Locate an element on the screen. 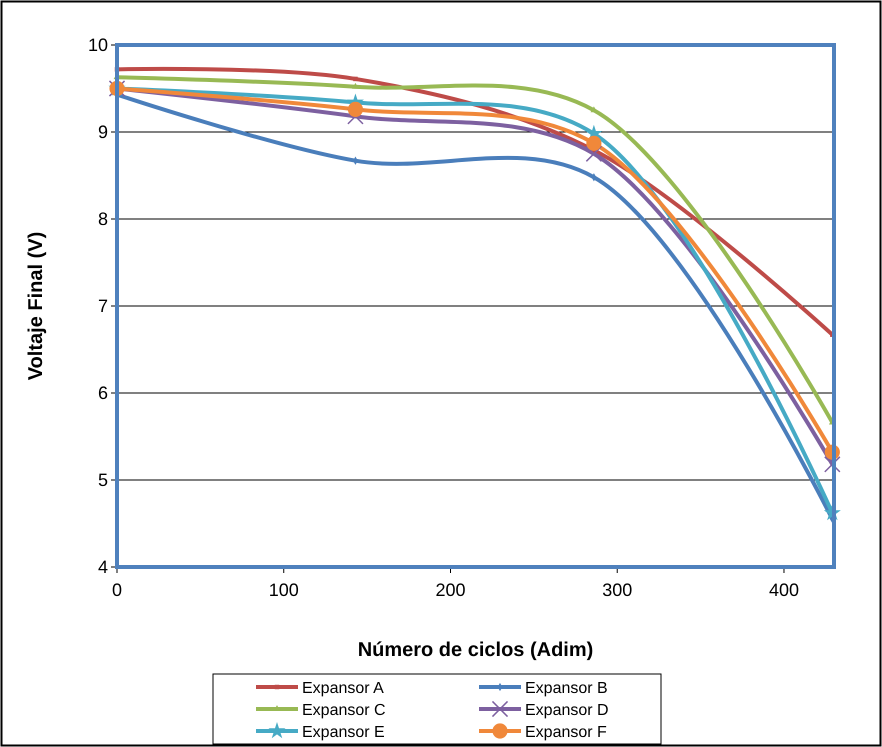 Image resolution: width=882 pixels, height=747 pixels. y-tick-label: 10 is located at coordinates (98, 44).